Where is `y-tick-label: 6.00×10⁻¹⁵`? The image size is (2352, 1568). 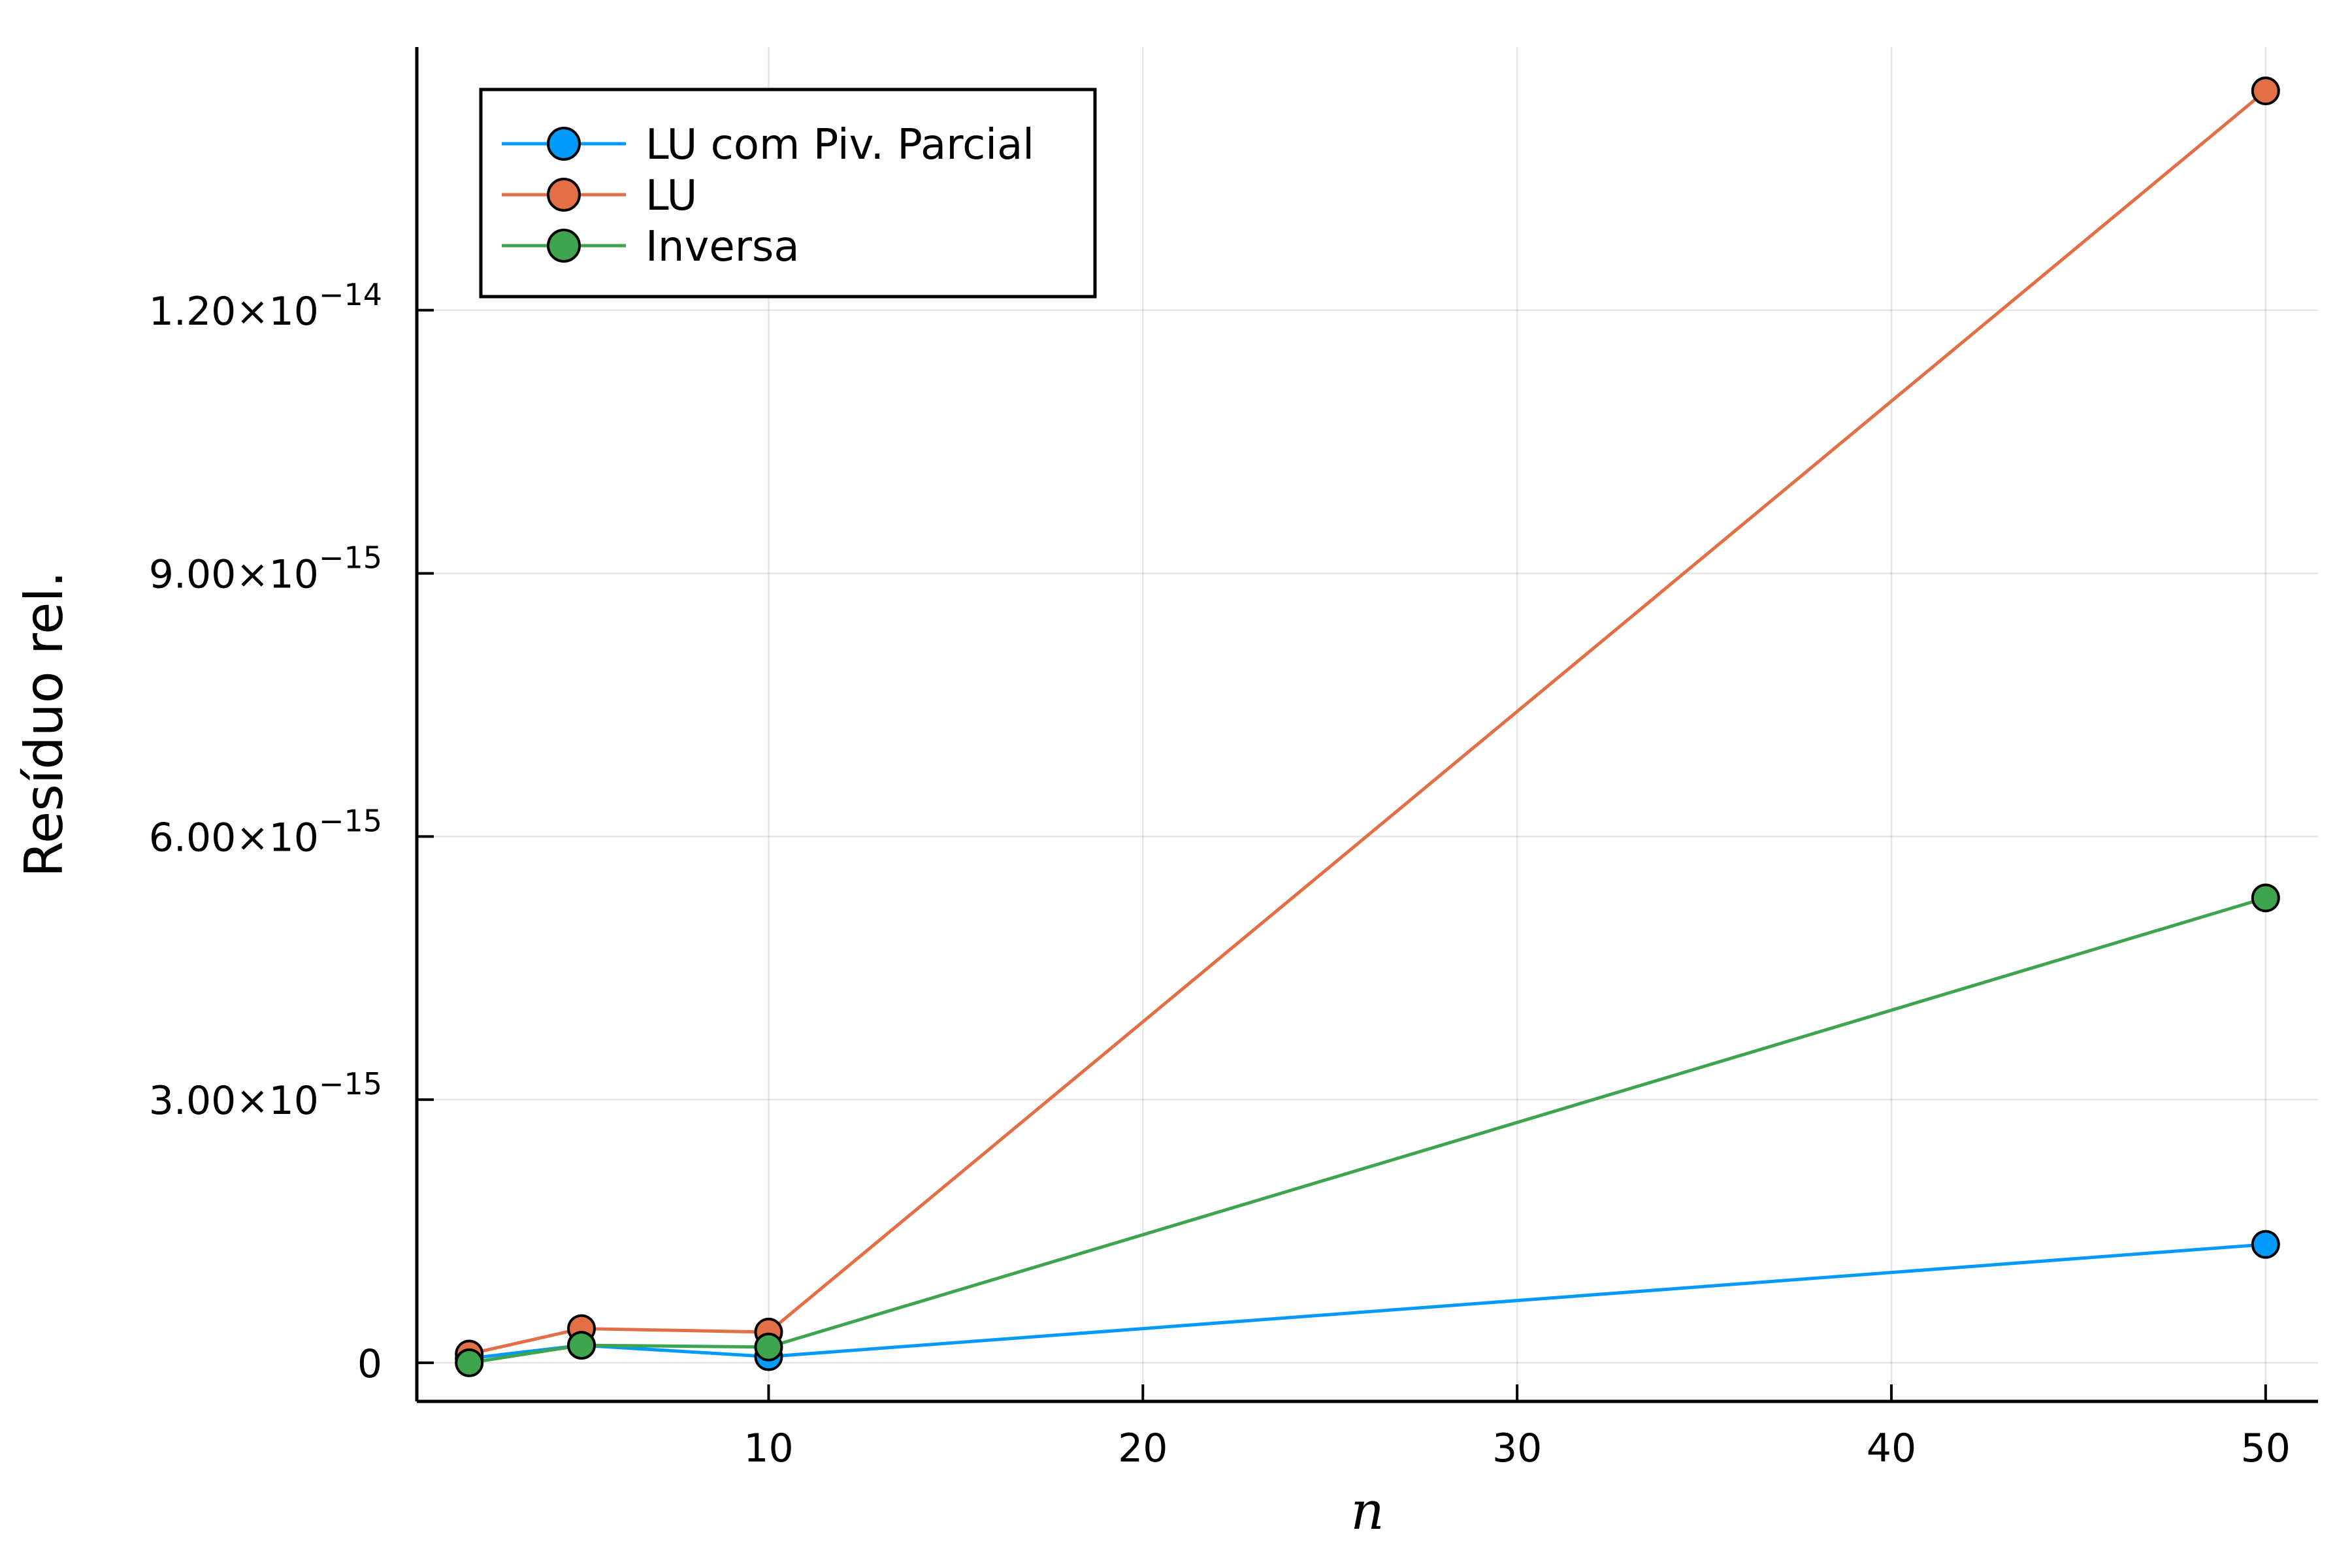
y-tick-label: 6.00×10⁻¹⁵ is located at coordinates (265, 831).